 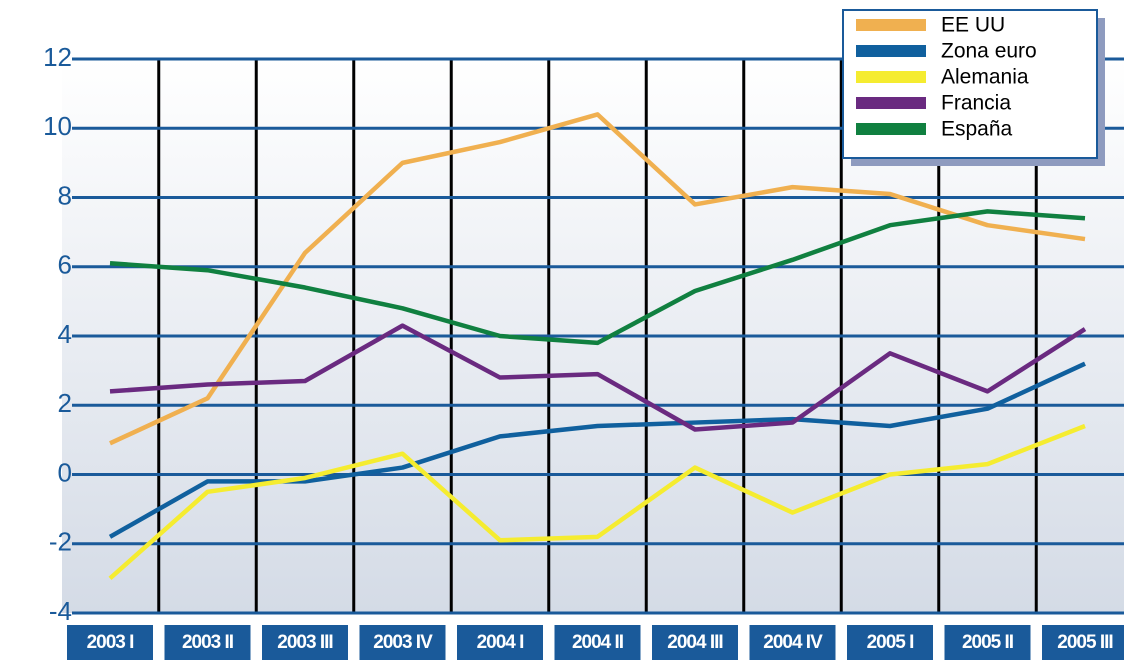 I want to click on x-tick-label: 2004 IV, so click(x=793, y=642).